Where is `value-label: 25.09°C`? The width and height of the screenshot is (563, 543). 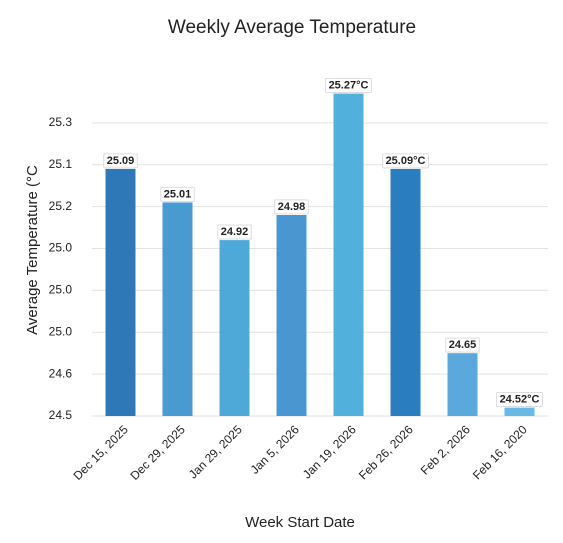
value-label: 25.09°C is located at coordinates (406, 161).